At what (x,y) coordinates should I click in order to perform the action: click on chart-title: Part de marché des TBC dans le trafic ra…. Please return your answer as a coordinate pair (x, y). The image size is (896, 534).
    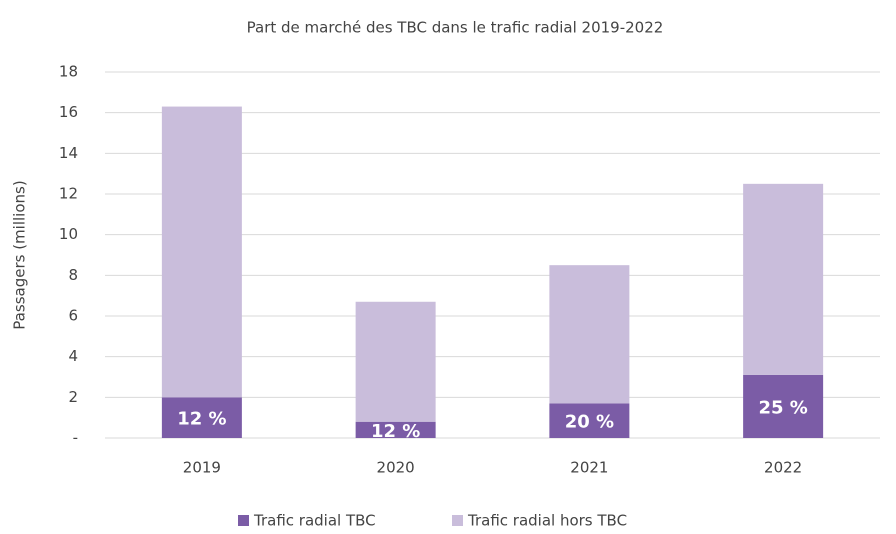
    Looking at the image, I should click on (455, 28).